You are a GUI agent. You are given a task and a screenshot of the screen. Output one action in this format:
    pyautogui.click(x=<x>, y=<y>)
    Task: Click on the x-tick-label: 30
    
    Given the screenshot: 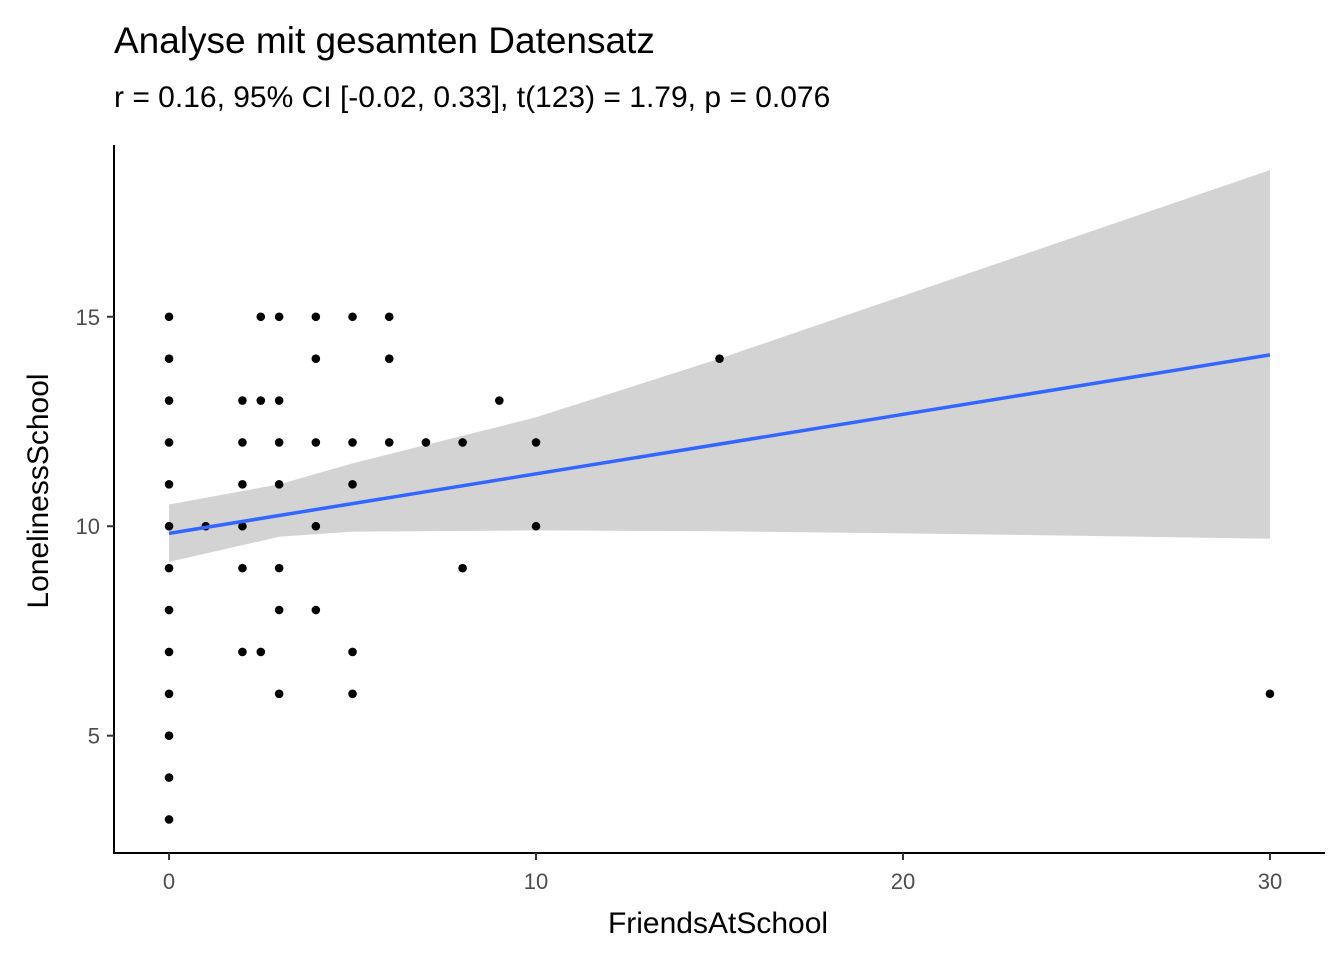 What is the action you would take?
    pyautogui.click(x=1270, y=881)
    